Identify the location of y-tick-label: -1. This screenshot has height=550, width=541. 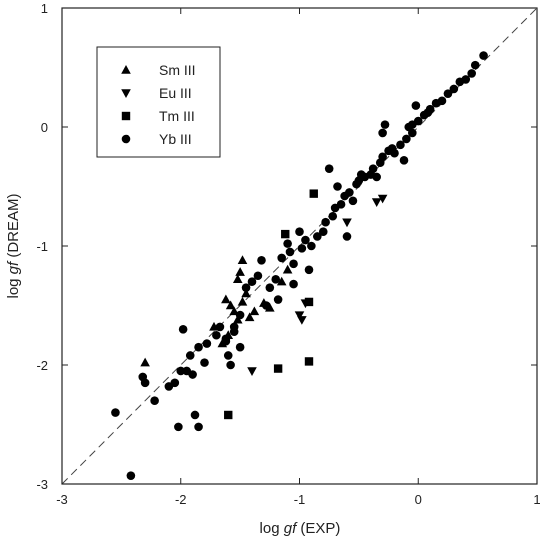
(42, 246).